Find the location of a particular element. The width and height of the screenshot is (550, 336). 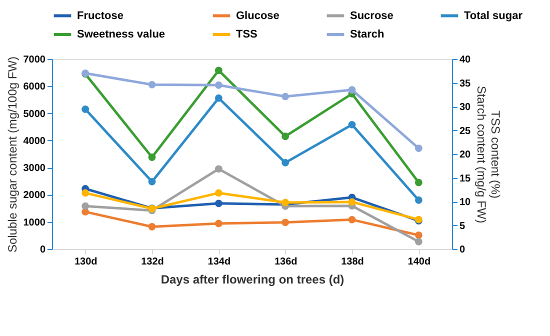

y-tick-label: 7000 is located at coordinates (34, 60).